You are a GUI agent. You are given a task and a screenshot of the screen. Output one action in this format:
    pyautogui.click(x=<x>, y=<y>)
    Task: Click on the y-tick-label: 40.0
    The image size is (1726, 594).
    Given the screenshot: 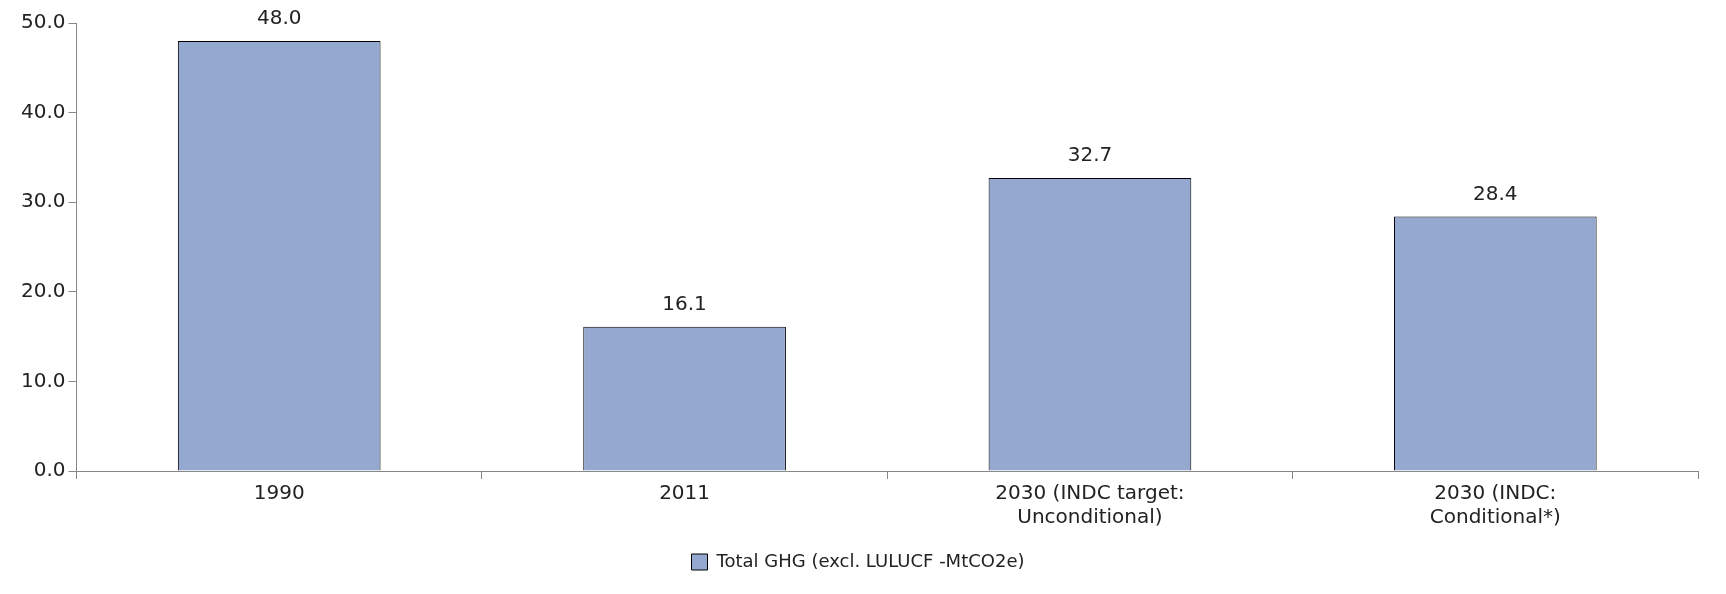 What is the action you would take?
    pyautogui.click(x=43, y=110)
    